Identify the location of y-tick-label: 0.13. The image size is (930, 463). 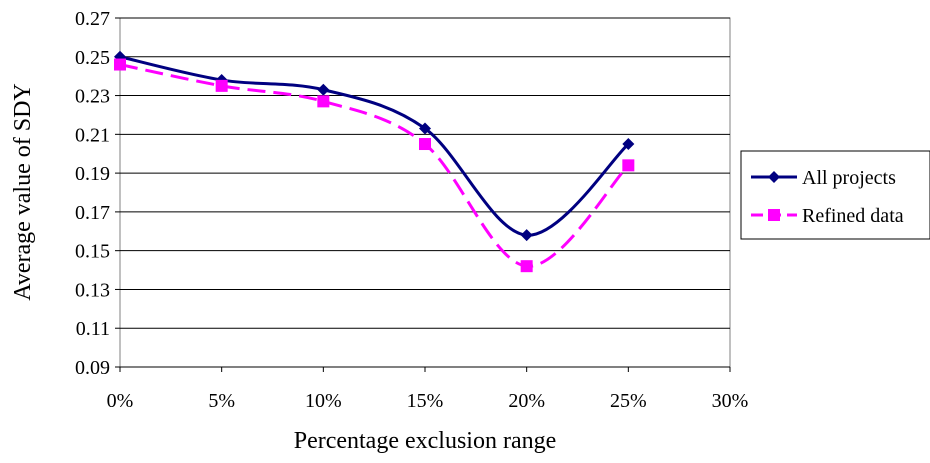
(92, 290).